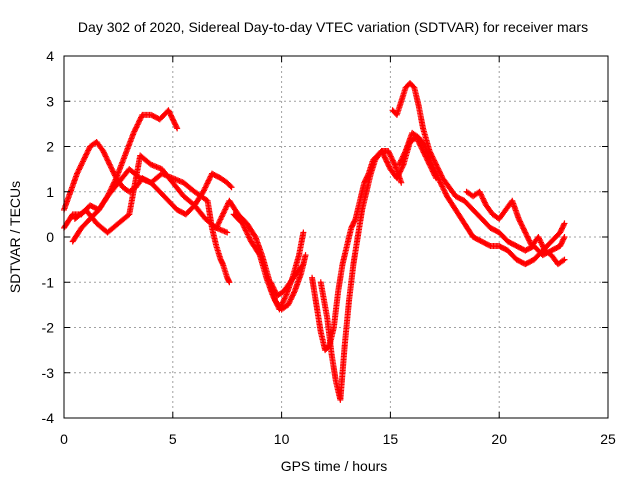  Describe the element at coordinates (125, 176) in the screenshot. I see `series-track-c` at that location.